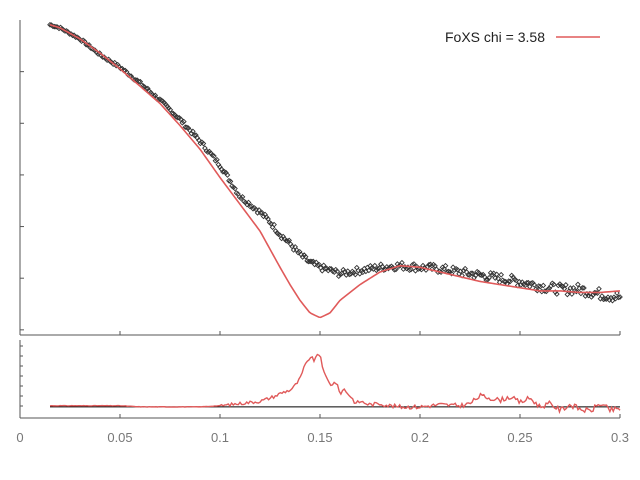 Image resolution: width=640 pixels, height=480 pixels. Describe the element at coordinates (220, 437) in the screenshot. I see `x-tick-label: 0.1` at that location.